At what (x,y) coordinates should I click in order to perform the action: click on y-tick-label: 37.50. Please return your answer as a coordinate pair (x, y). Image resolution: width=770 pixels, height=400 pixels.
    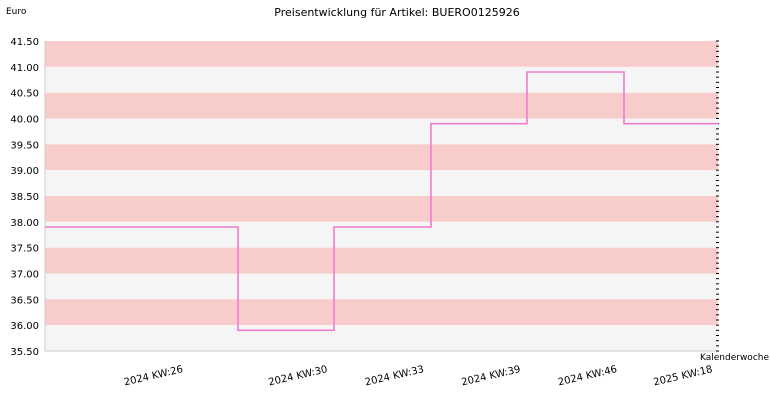
    Looking at the image, I should click on (24, 249).